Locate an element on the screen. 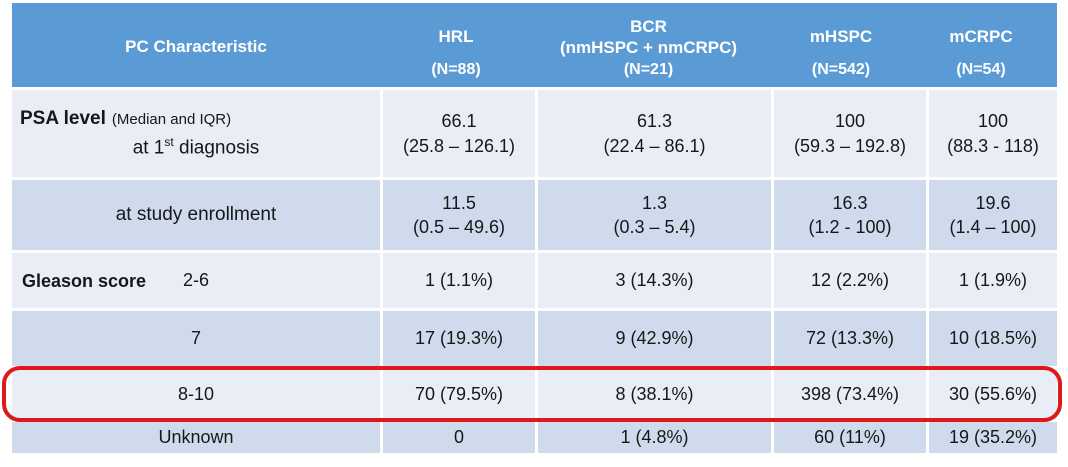 This screenshot has width=1068, height=467. cell-unknown-hrl: 0 is located at coordinates (459, 437).